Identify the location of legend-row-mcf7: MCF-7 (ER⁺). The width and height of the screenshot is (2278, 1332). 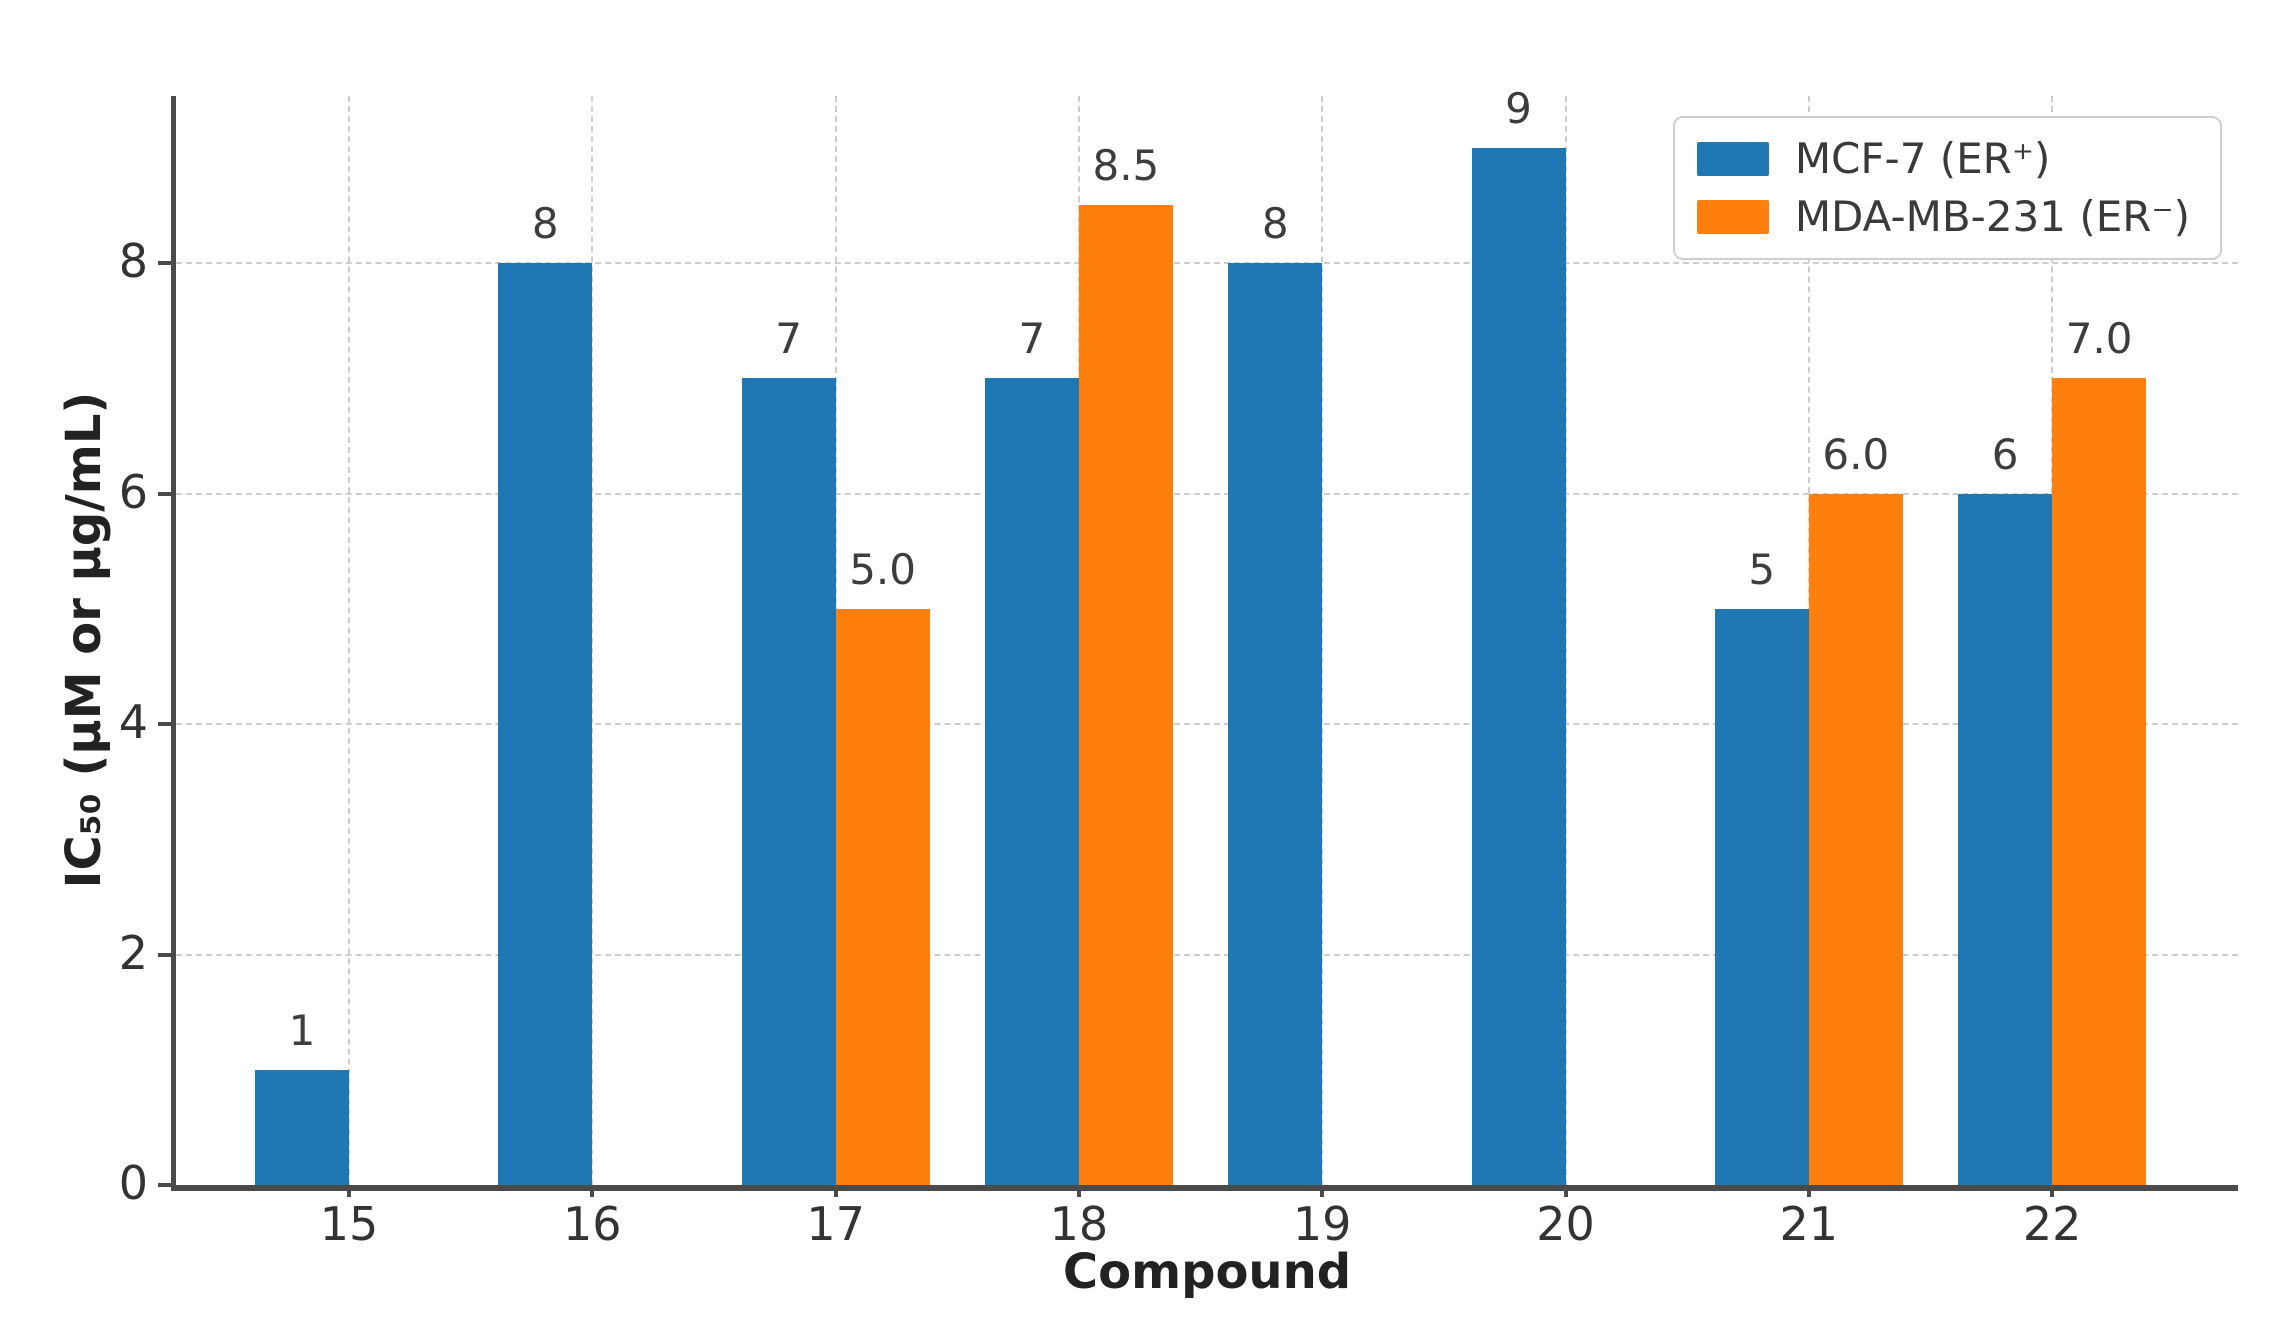
(1943, 158).